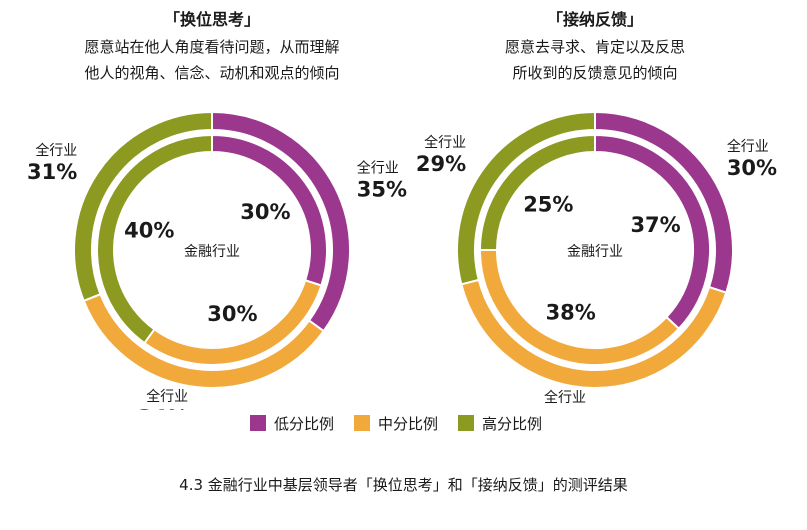 This screenshot has width=807, height=530. What do you see at coordinates (655, 225) in the screenshot?
I see `inner-value-label-low: 37%` at bounding box center [655, 225].